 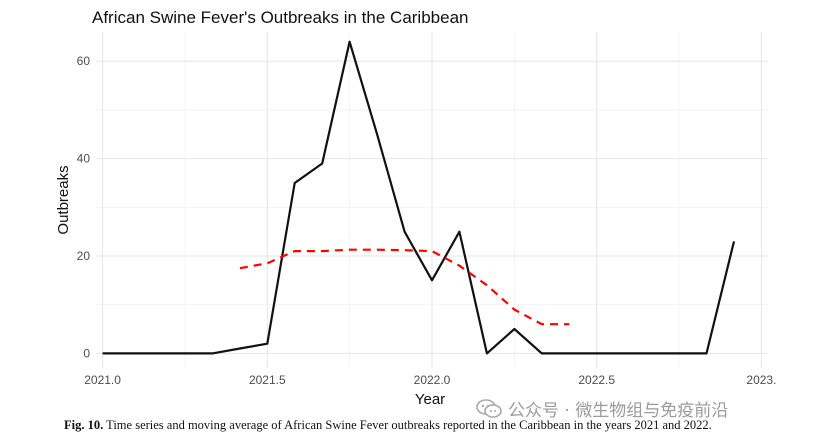 What do you see at coordinates (84, 256) in the screenshot?
I see `y-tick-label: 20` at bounding box center [84, 256].